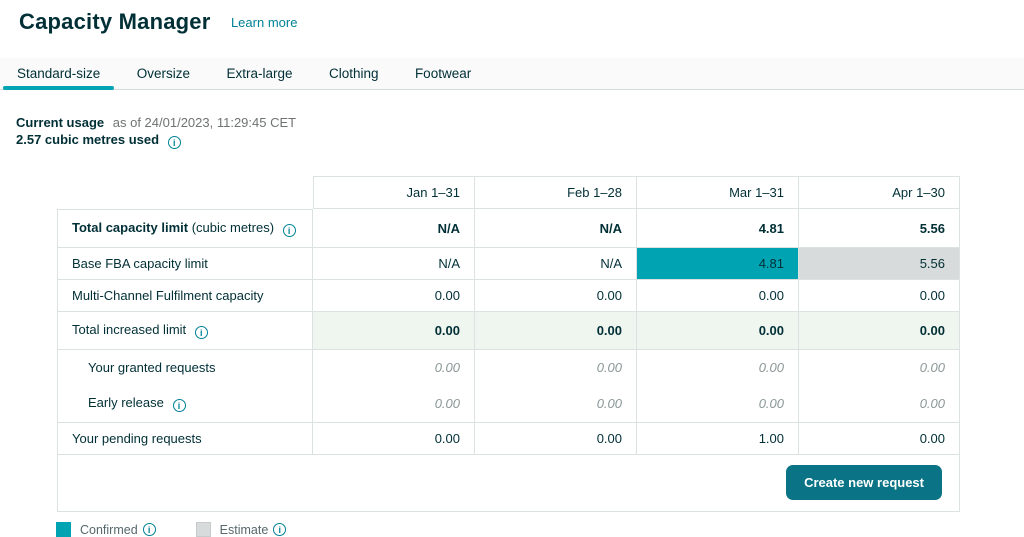  Describe the element at coordinates (718, 228) in the screenshot. I see `table-cell: 4.81` at that location.